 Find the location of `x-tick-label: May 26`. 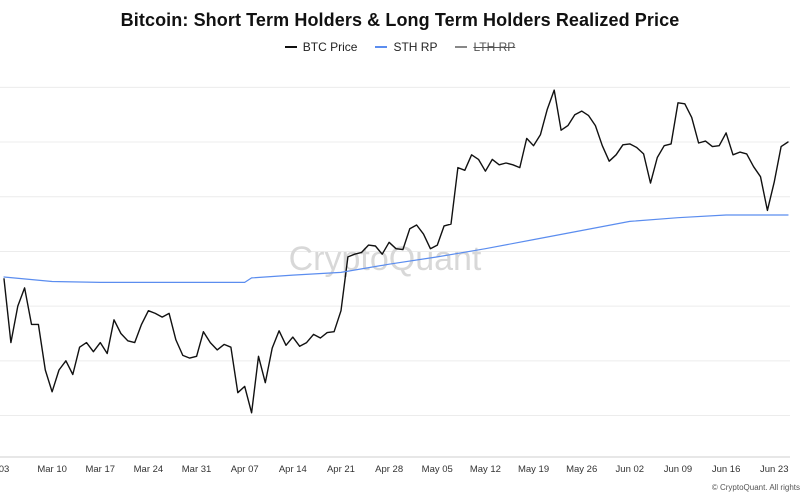

x-tick-label: May 26 is located at coordinates (581, 469).